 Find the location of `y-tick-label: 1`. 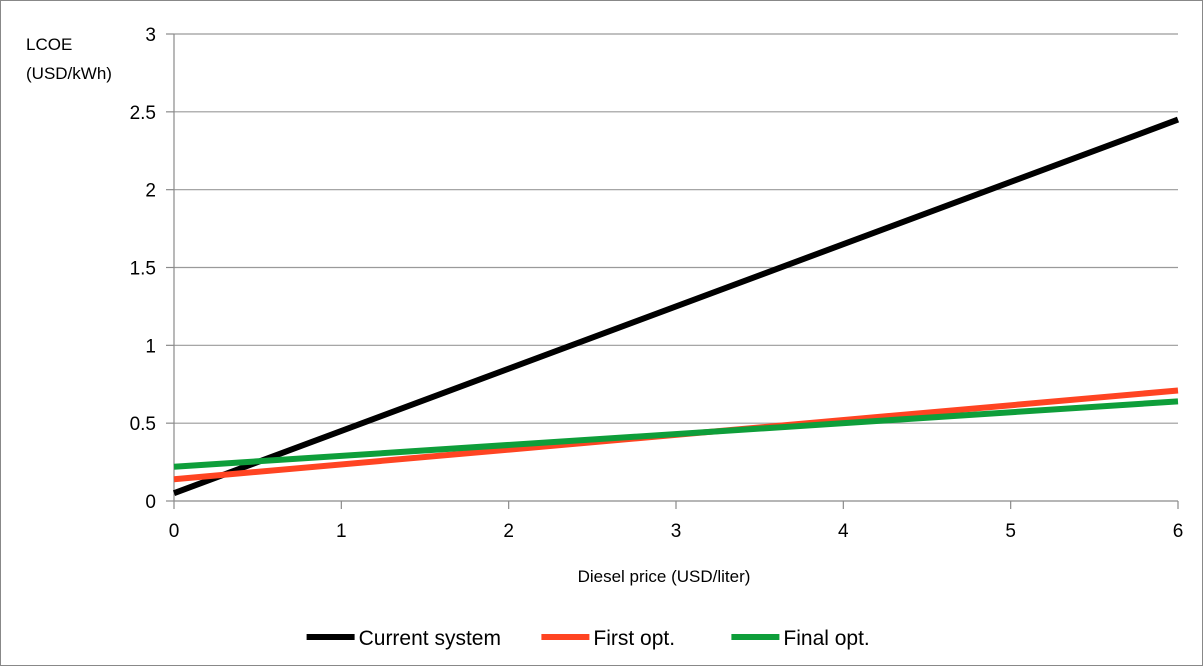

y-tick-label: 1 is located at coordinates (150, 346).